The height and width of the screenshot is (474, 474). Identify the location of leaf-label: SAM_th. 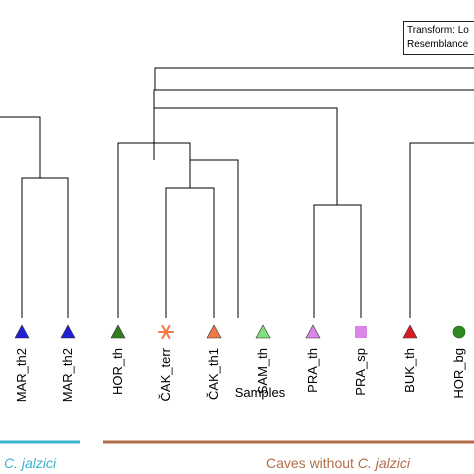
(262, 371).